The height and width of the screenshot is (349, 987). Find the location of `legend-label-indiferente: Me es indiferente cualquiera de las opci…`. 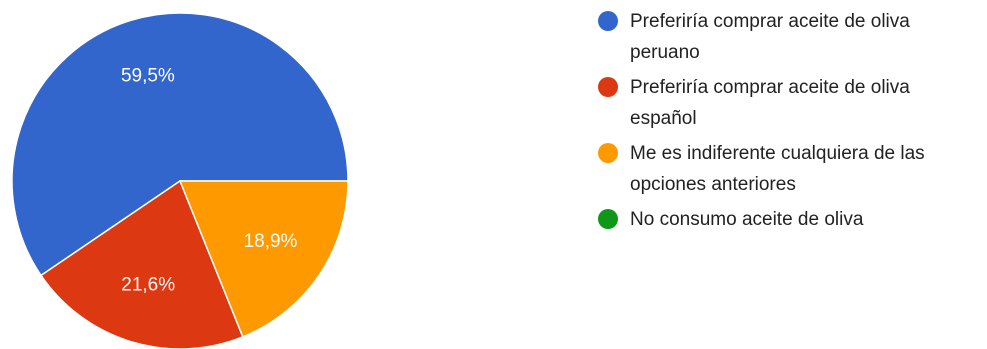

legend-label-indiferente: Me es indiferente cualquiera de las opci… is located at coordinates (777, 169).